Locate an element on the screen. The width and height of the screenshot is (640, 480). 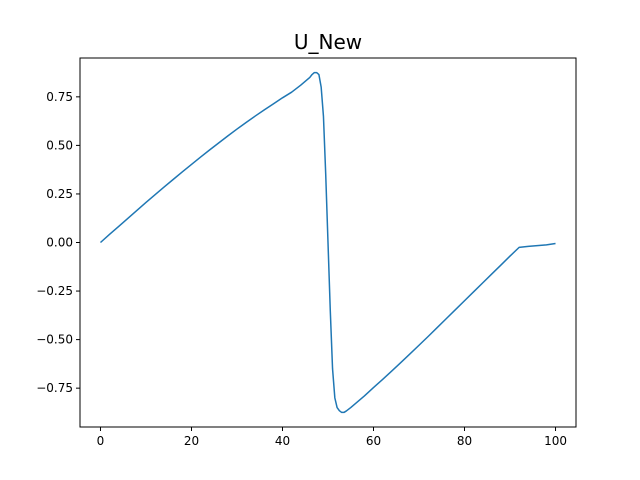
x-tick-label: 80 is located at coordinates (464, 441).